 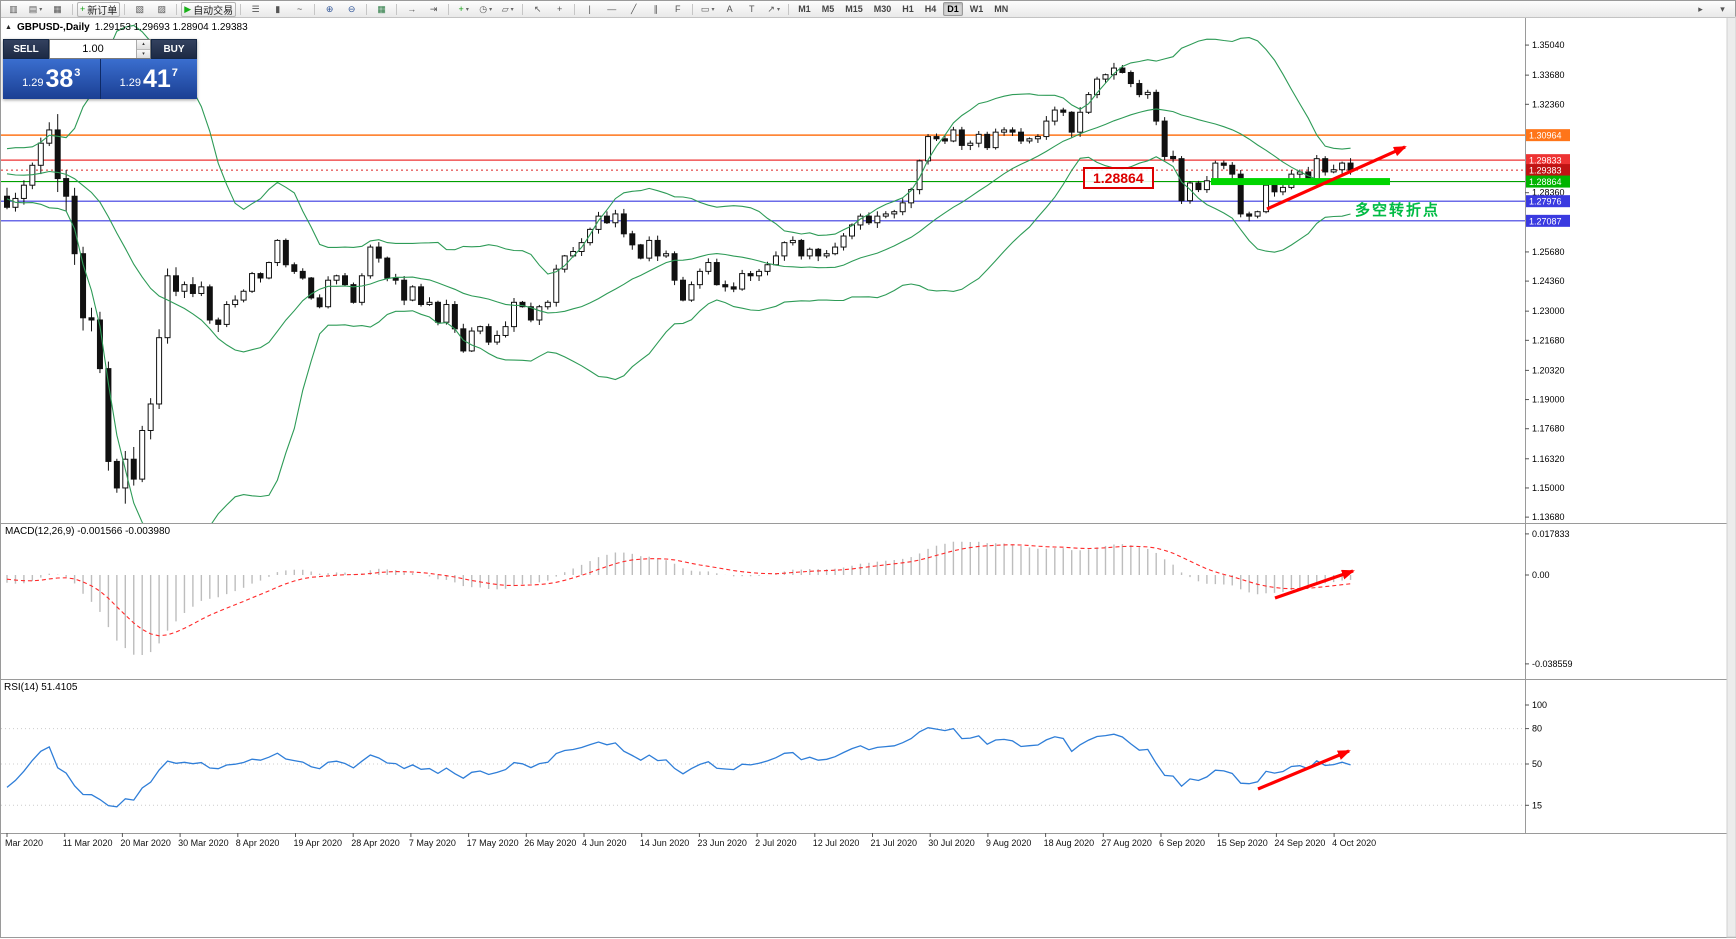 What do you see at coordinates (1548, 311) in the screenshot?
I see `price-tick-label: 1.23000` at bounding box center [1548, 311].